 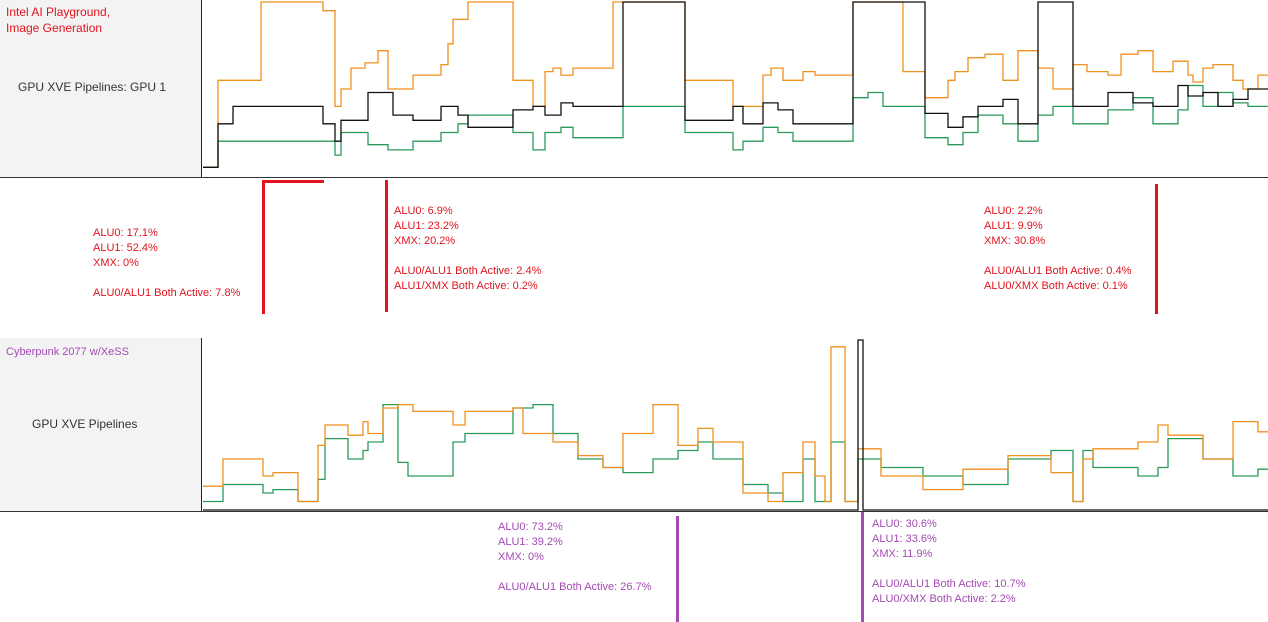 What do you see at coordinates (530, 542) in the screenshot?
I see `anno-line: ALU1: 39.2%` at bounding box center [530, 542].